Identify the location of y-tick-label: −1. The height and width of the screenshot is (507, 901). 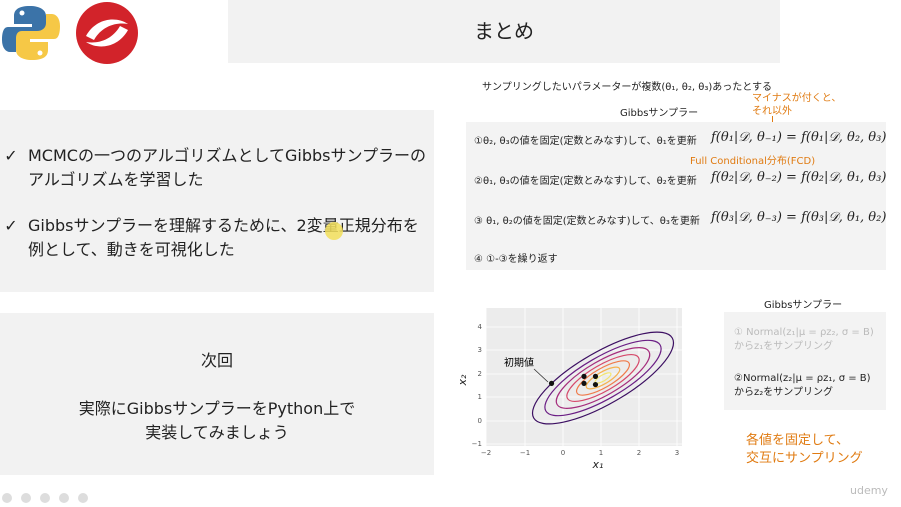
(477, 444).